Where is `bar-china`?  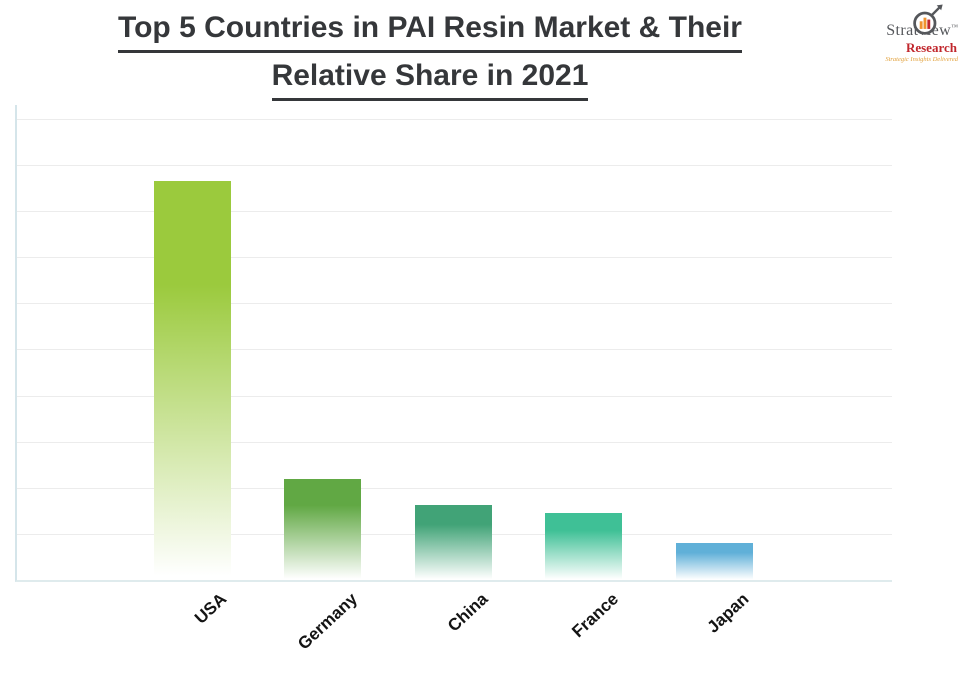
bar-china is located at coordinates (453, 542).